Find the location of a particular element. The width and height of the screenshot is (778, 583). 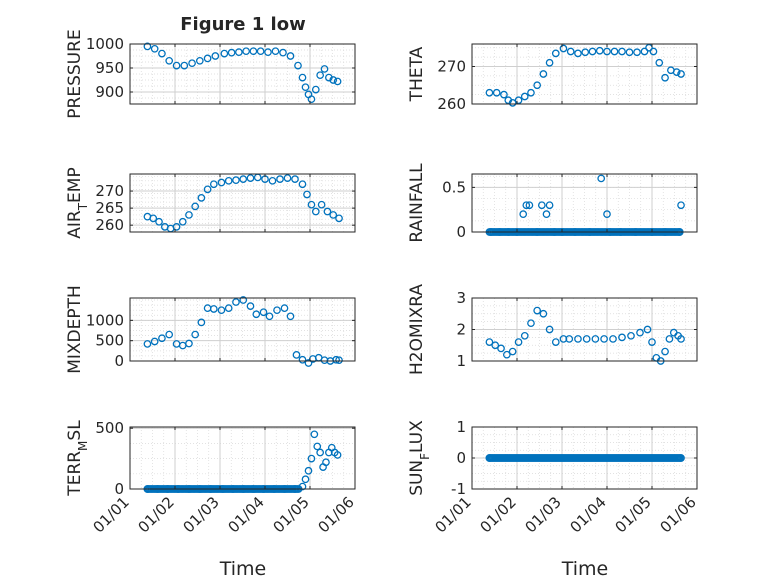

axes-rainfall: 0 0.5 RAINFALL is located at coordinates (552, 203).